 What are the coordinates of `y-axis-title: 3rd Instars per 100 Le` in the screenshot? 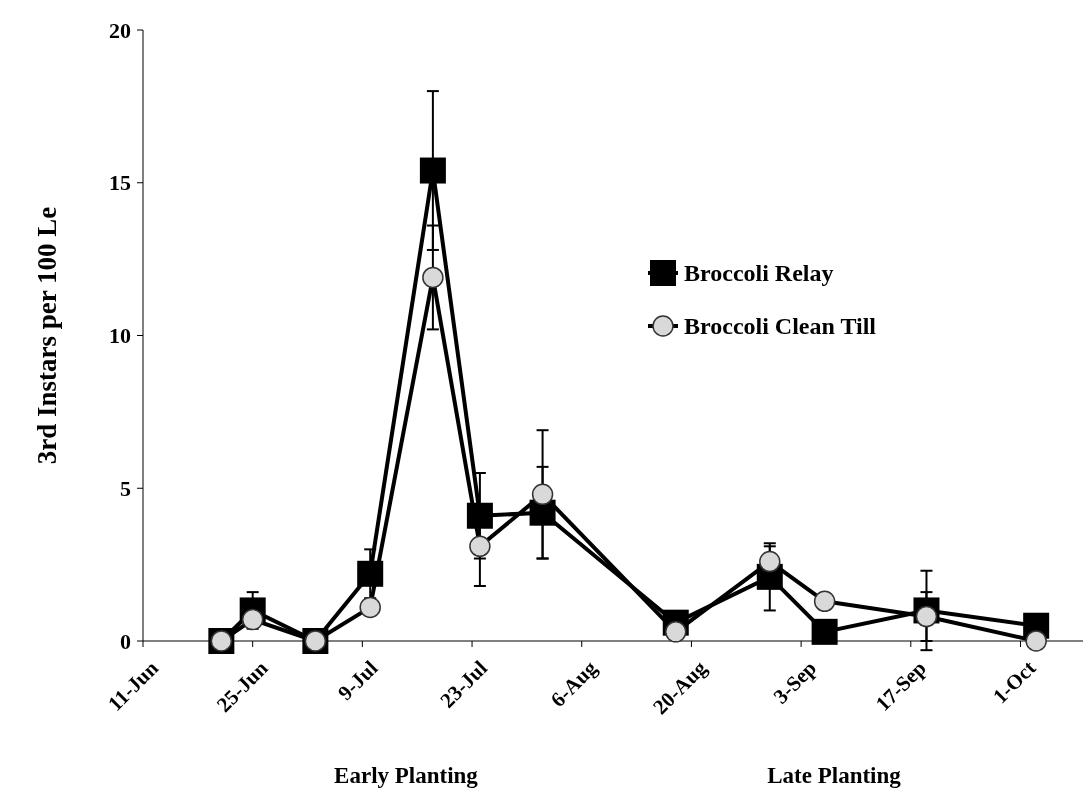 It's located at (47, 335).